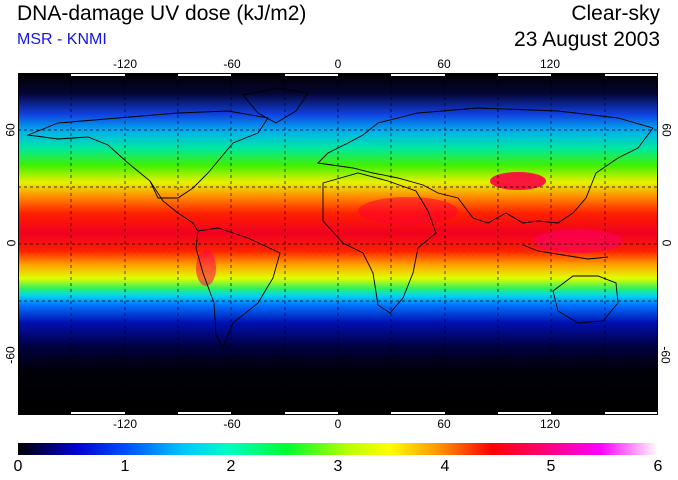 The height and width of the screenshot is (480, 678). What do you see at coordinates (587, 39) in the screenshot?
I see `map-date: 23 August 2003` at bounding box center [587, 39].